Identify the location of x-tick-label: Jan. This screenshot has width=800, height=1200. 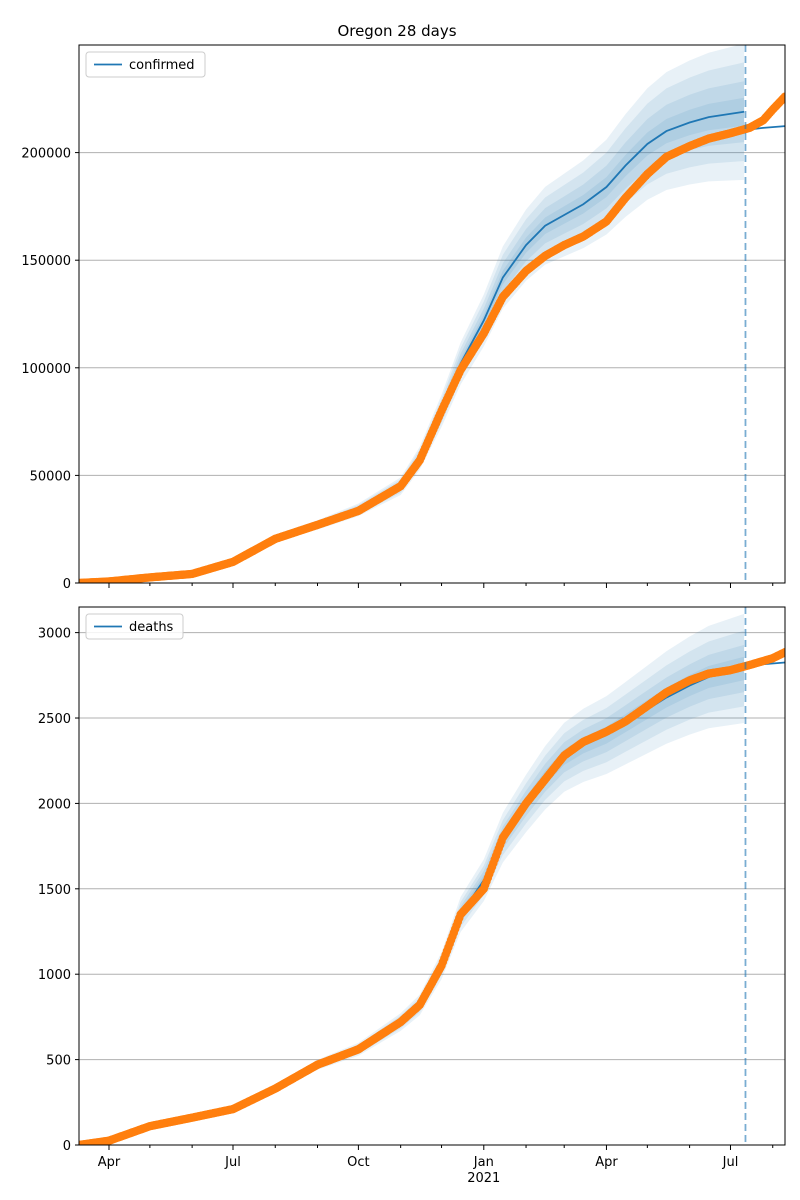
(483, 1162).